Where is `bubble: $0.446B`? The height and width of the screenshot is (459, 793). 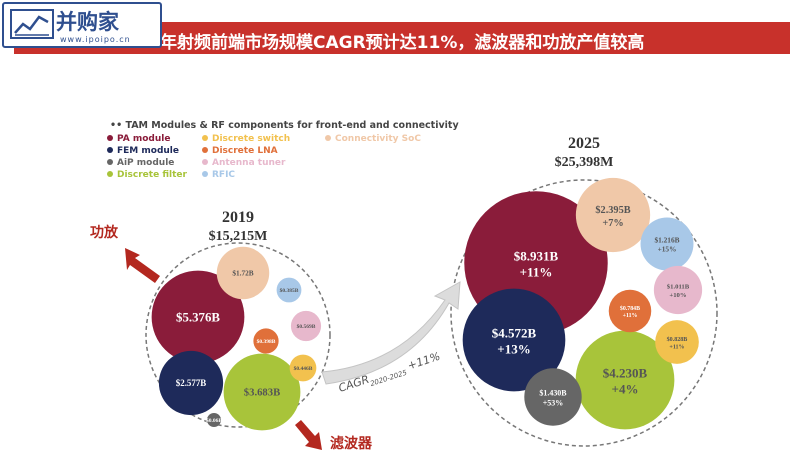
bubble: $0.446B is located at coordinates (303, 368).